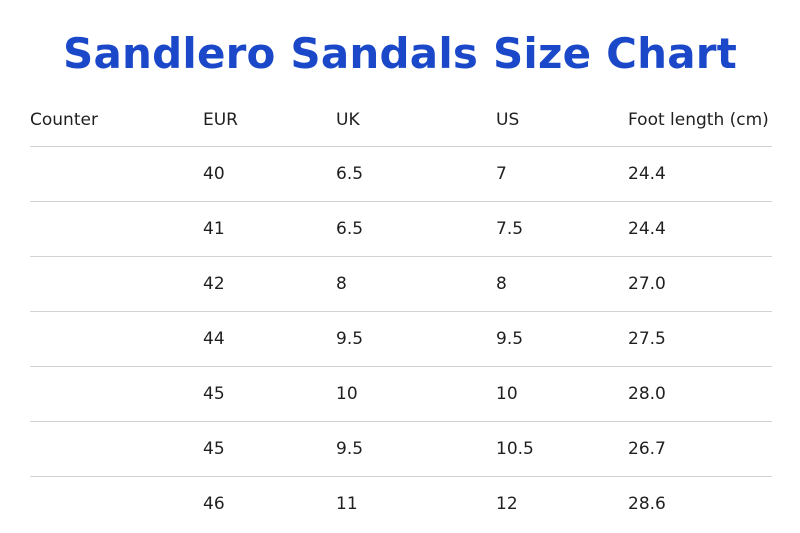  Describe the element at coordinates (562, 339) in the screenshot. I see `cell-us: 9.5` at that location.